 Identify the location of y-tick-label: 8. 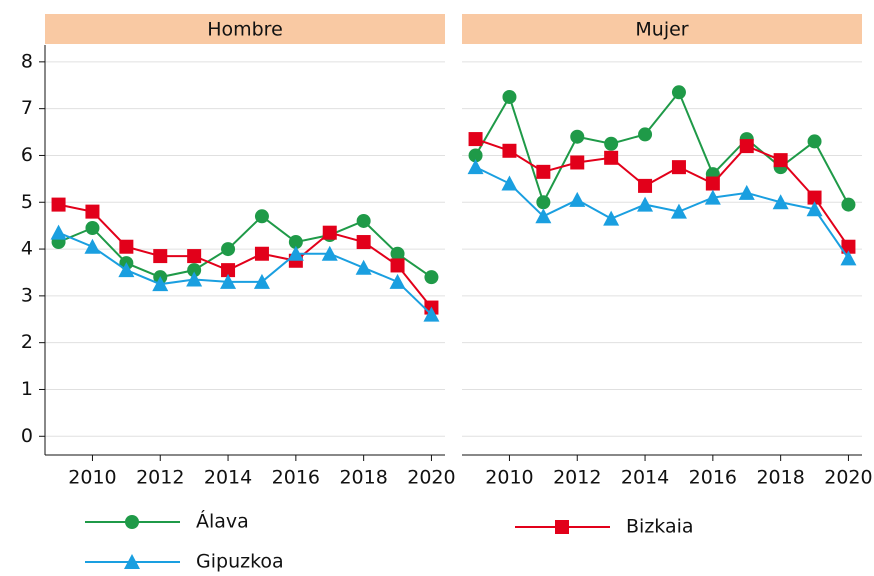
(27, 61).